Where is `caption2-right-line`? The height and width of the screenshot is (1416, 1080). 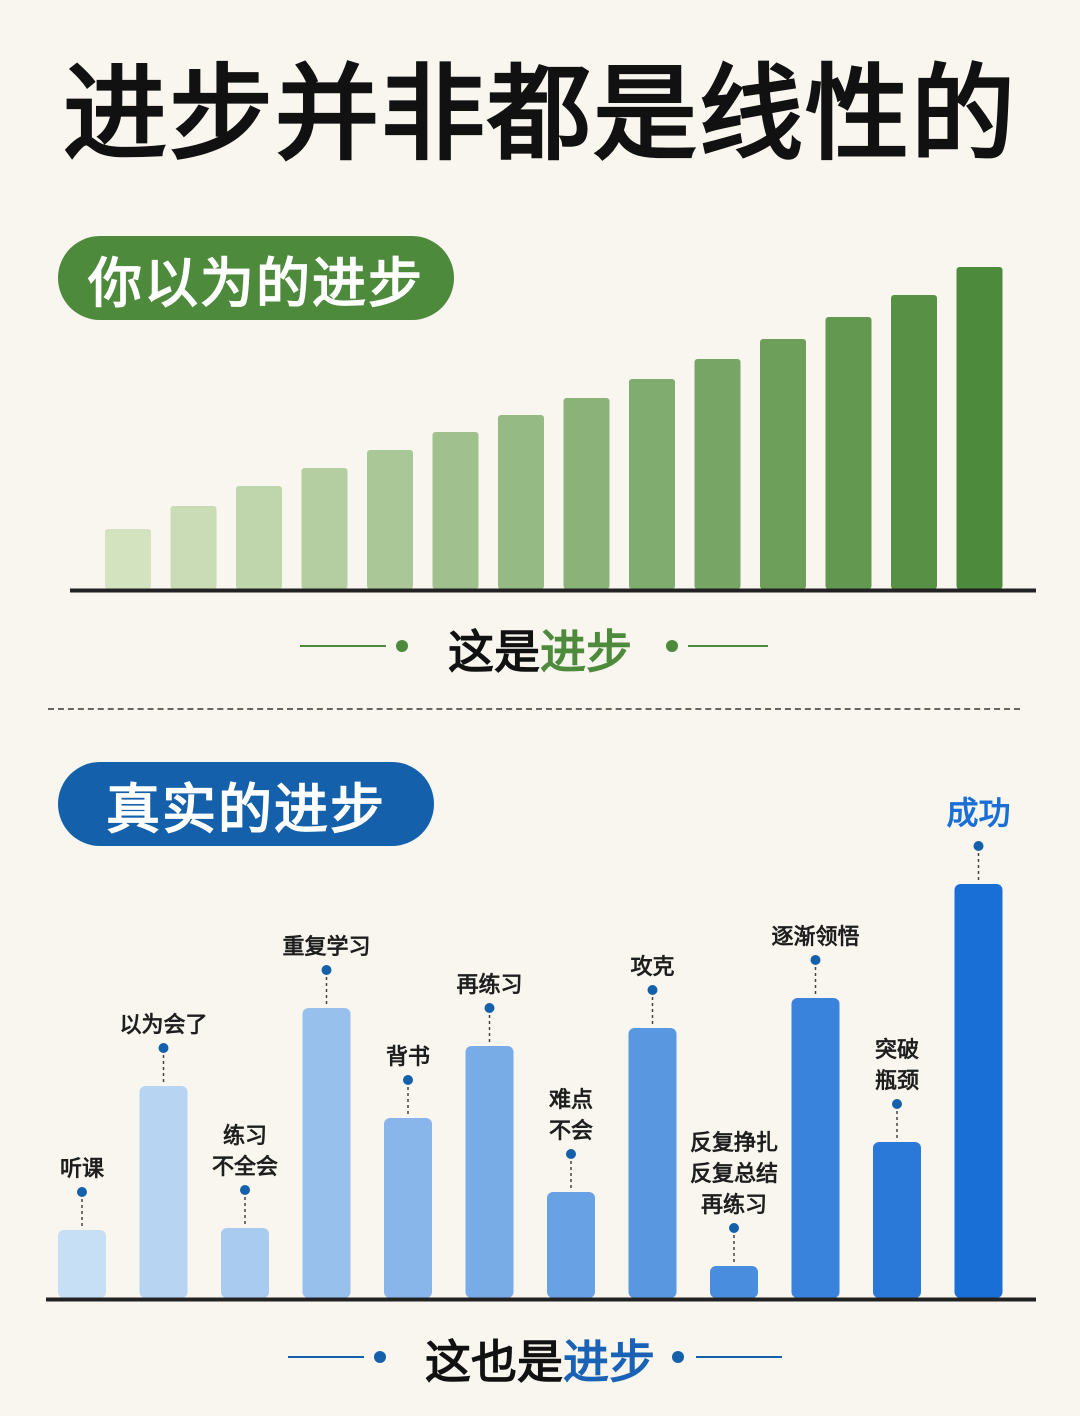 caption2-right-line is located at coordinates (739, 1357).